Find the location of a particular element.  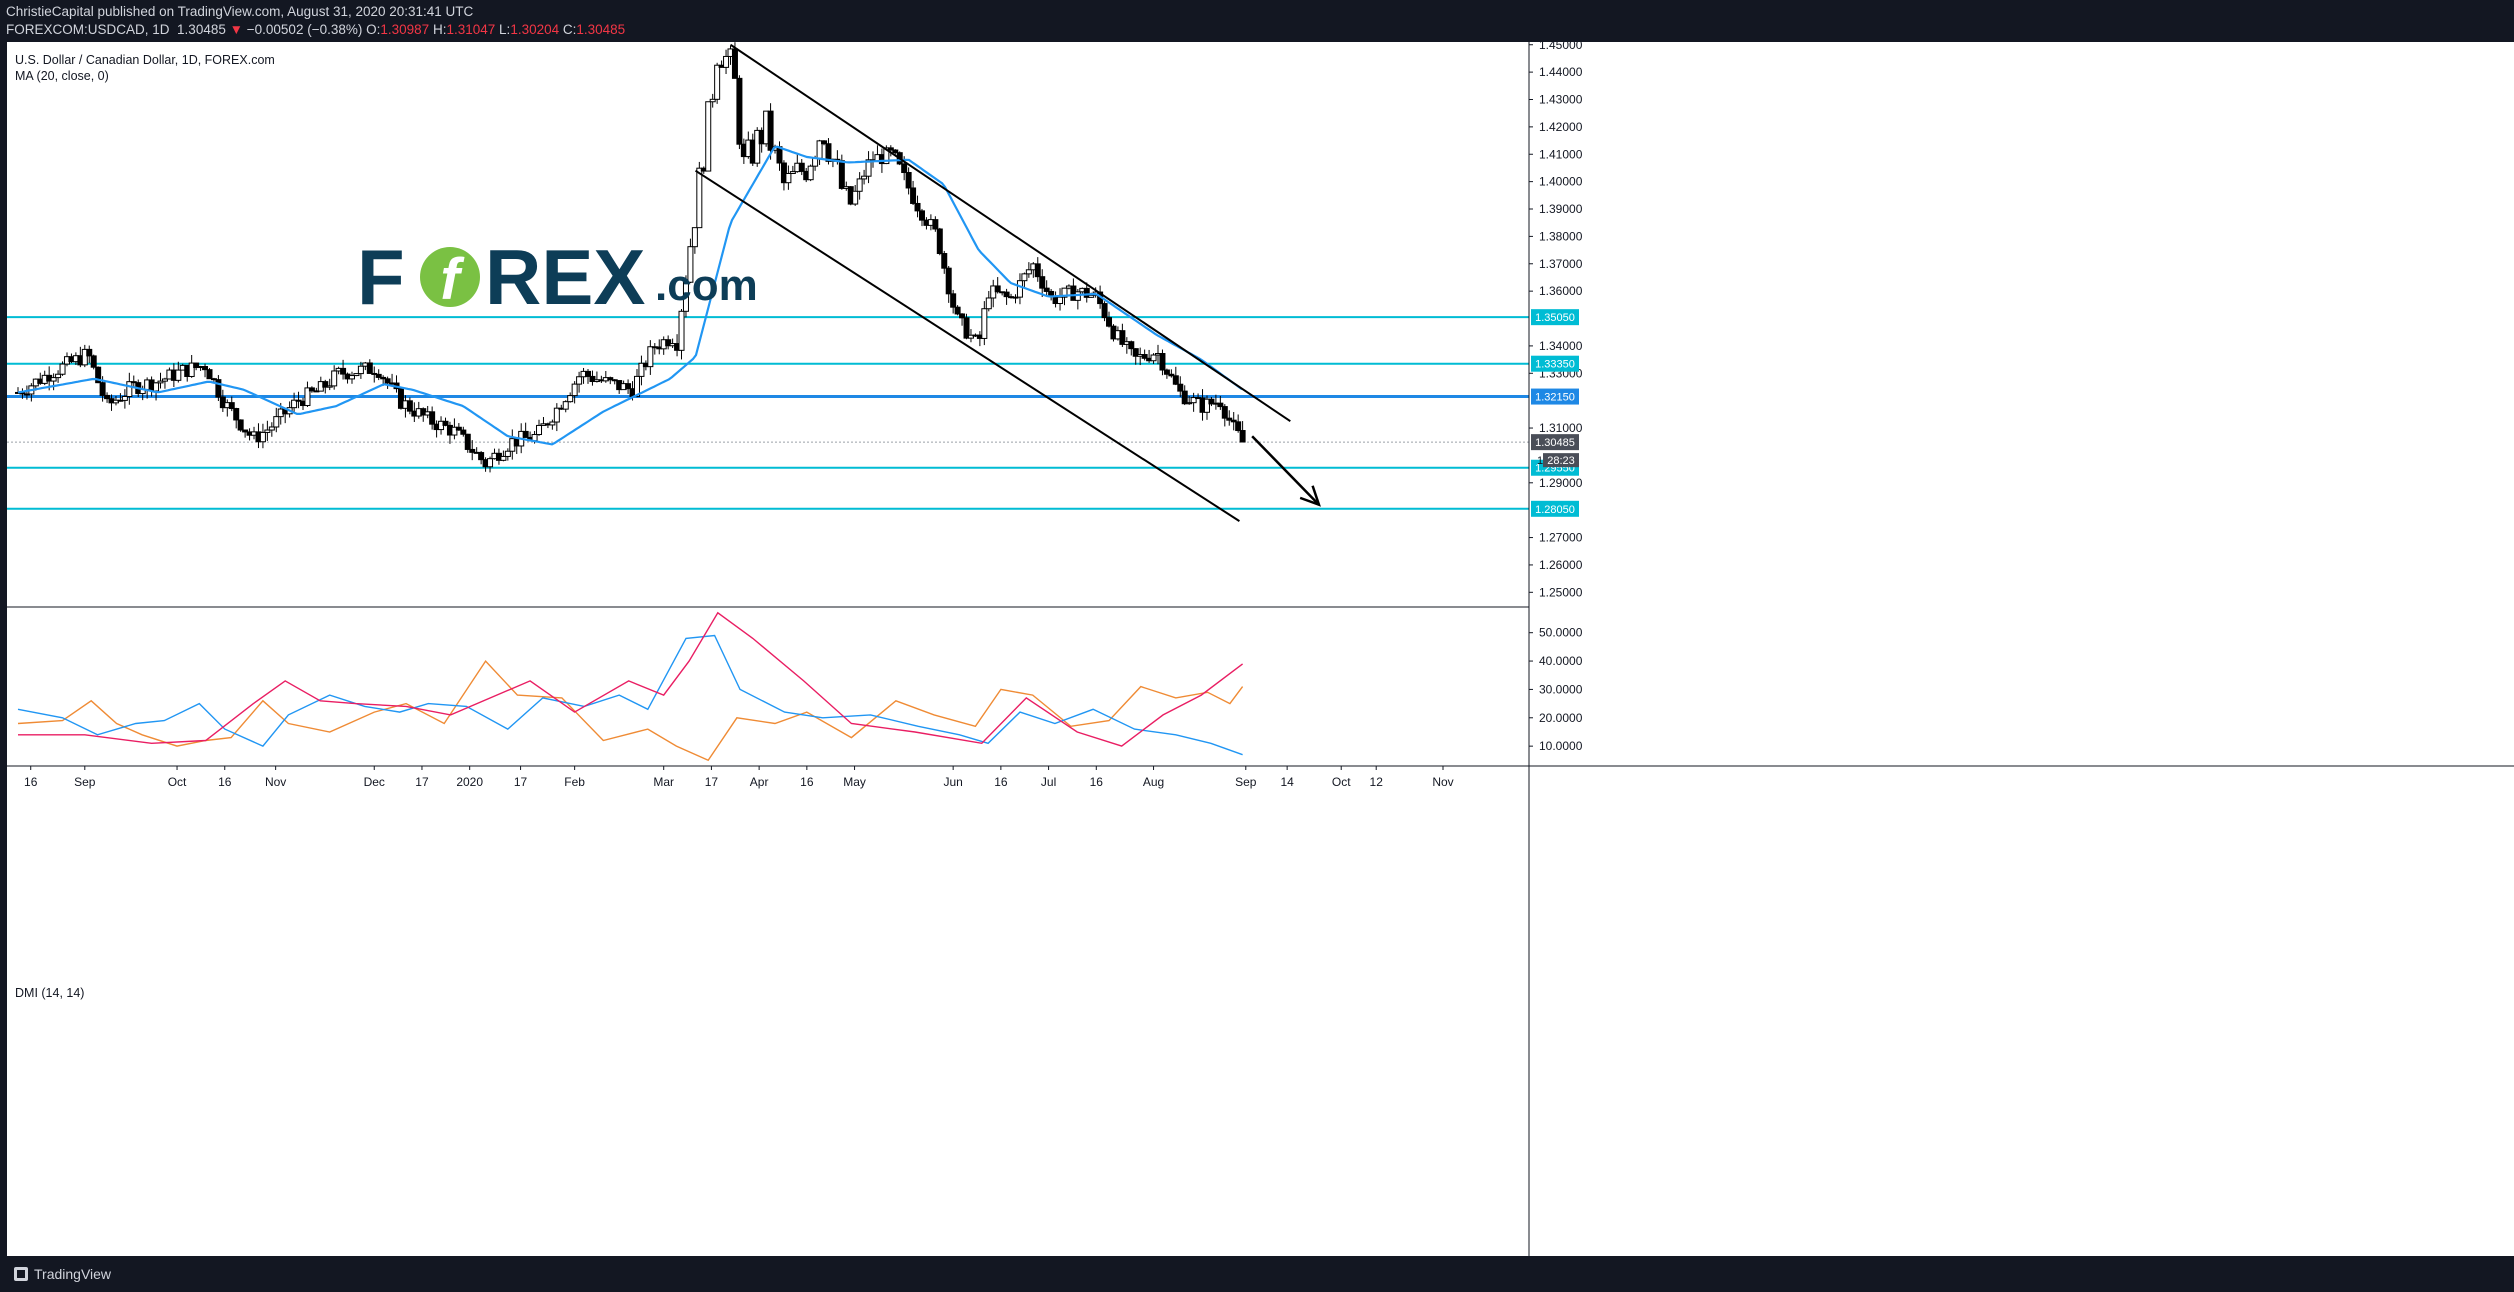

dmi-adx-line is located at coordinates (631, 679).